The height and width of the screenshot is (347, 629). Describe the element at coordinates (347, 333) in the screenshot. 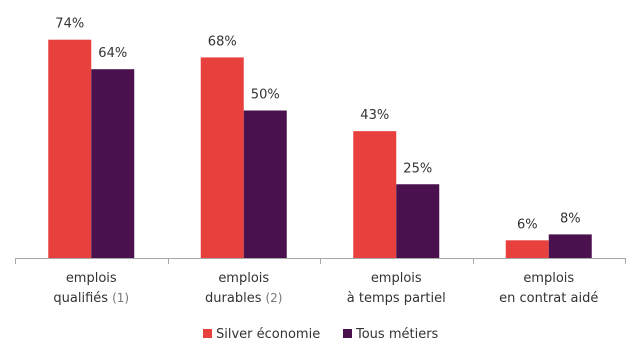

I see `legend-swatch-tous-metiers` at that location.